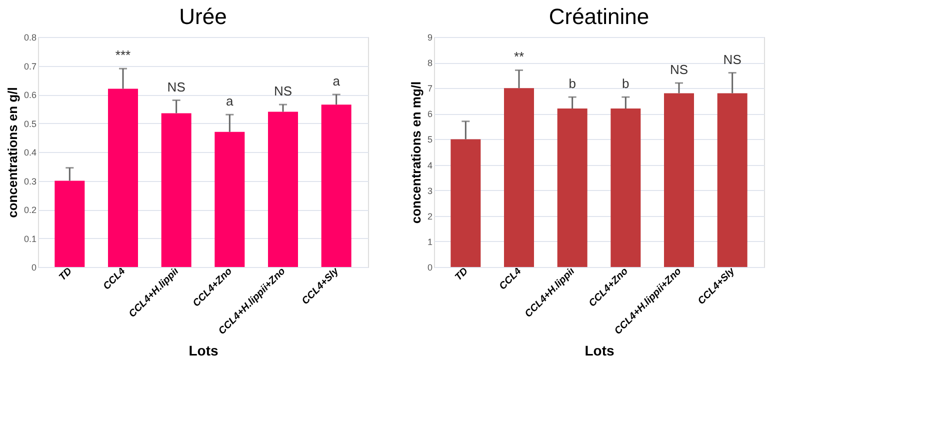  Describe the element at coordinates (429, 89) in the screenshot. I see `y-tick-label: 7` at that location.